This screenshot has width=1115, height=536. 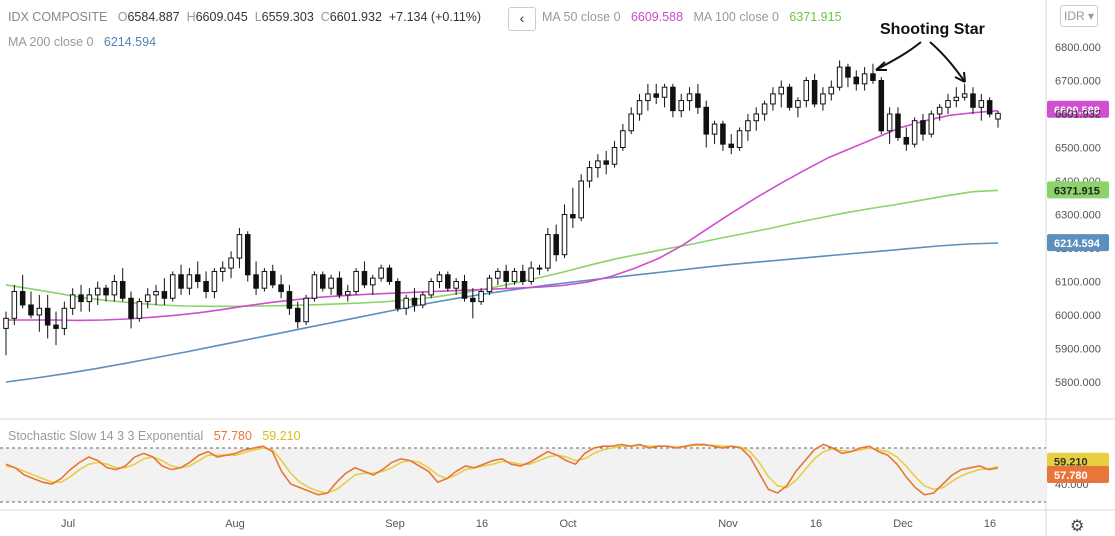 I want to click on annotation-arrow-right, so click(x=947, y=62).